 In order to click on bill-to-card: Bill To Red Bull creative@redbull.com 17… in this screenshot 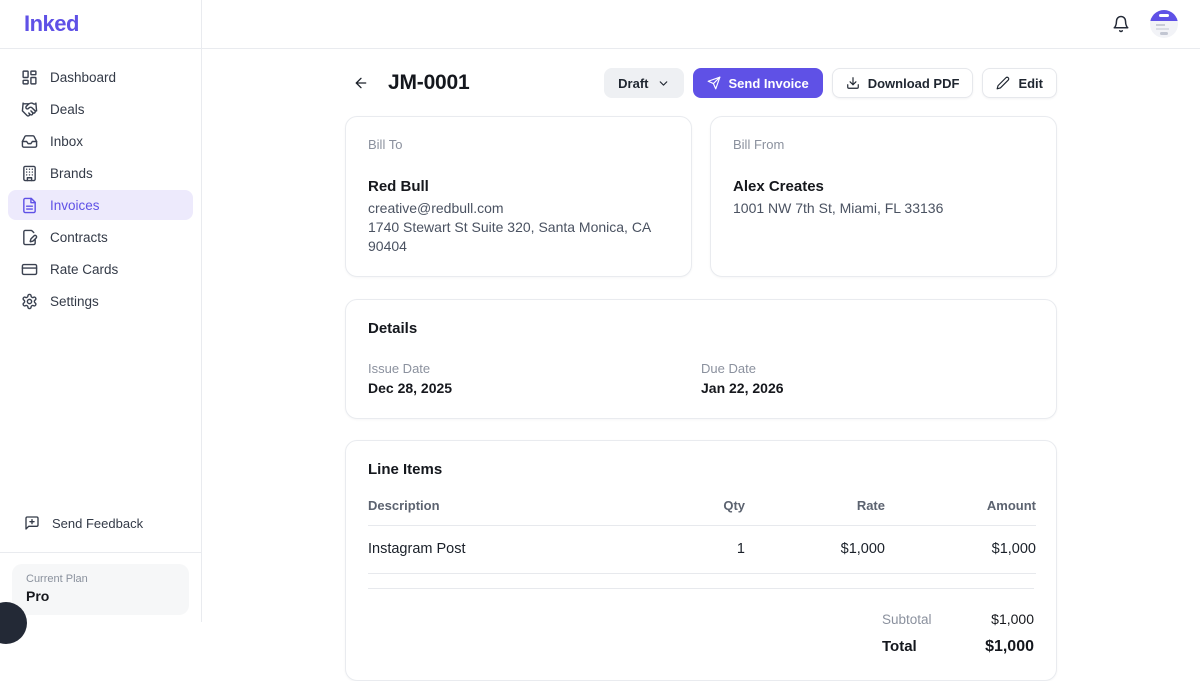, I will do `click(518, 196)`.